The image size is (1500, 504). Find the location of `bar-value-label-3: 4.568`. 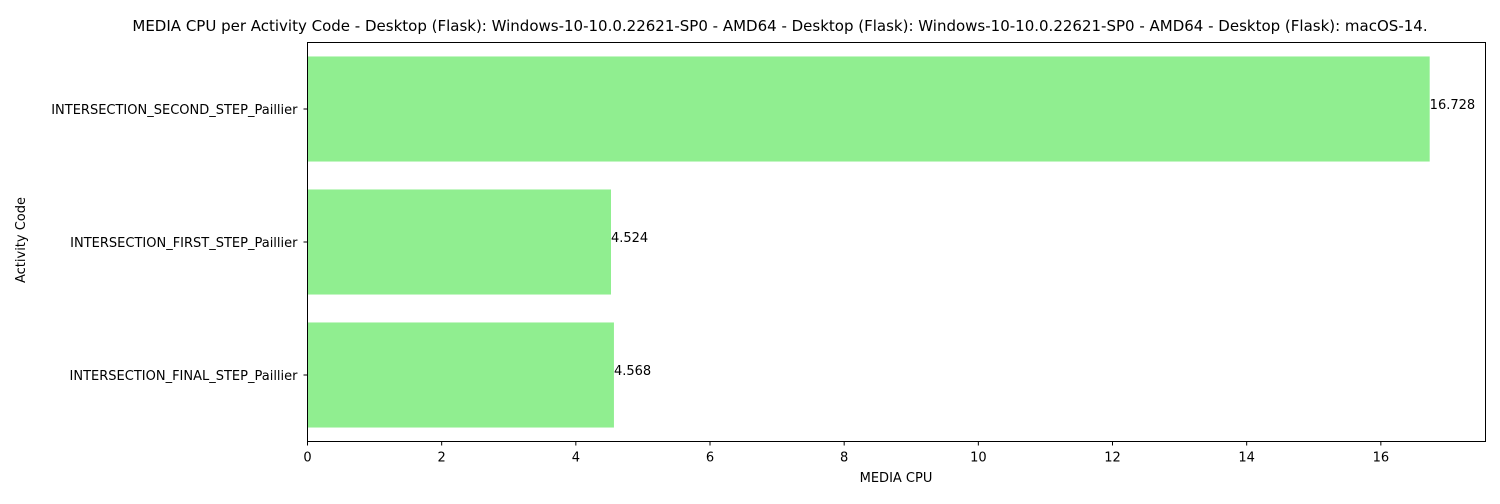

bar-value-label-3: 4.568 is located at coordinates (632, 371).